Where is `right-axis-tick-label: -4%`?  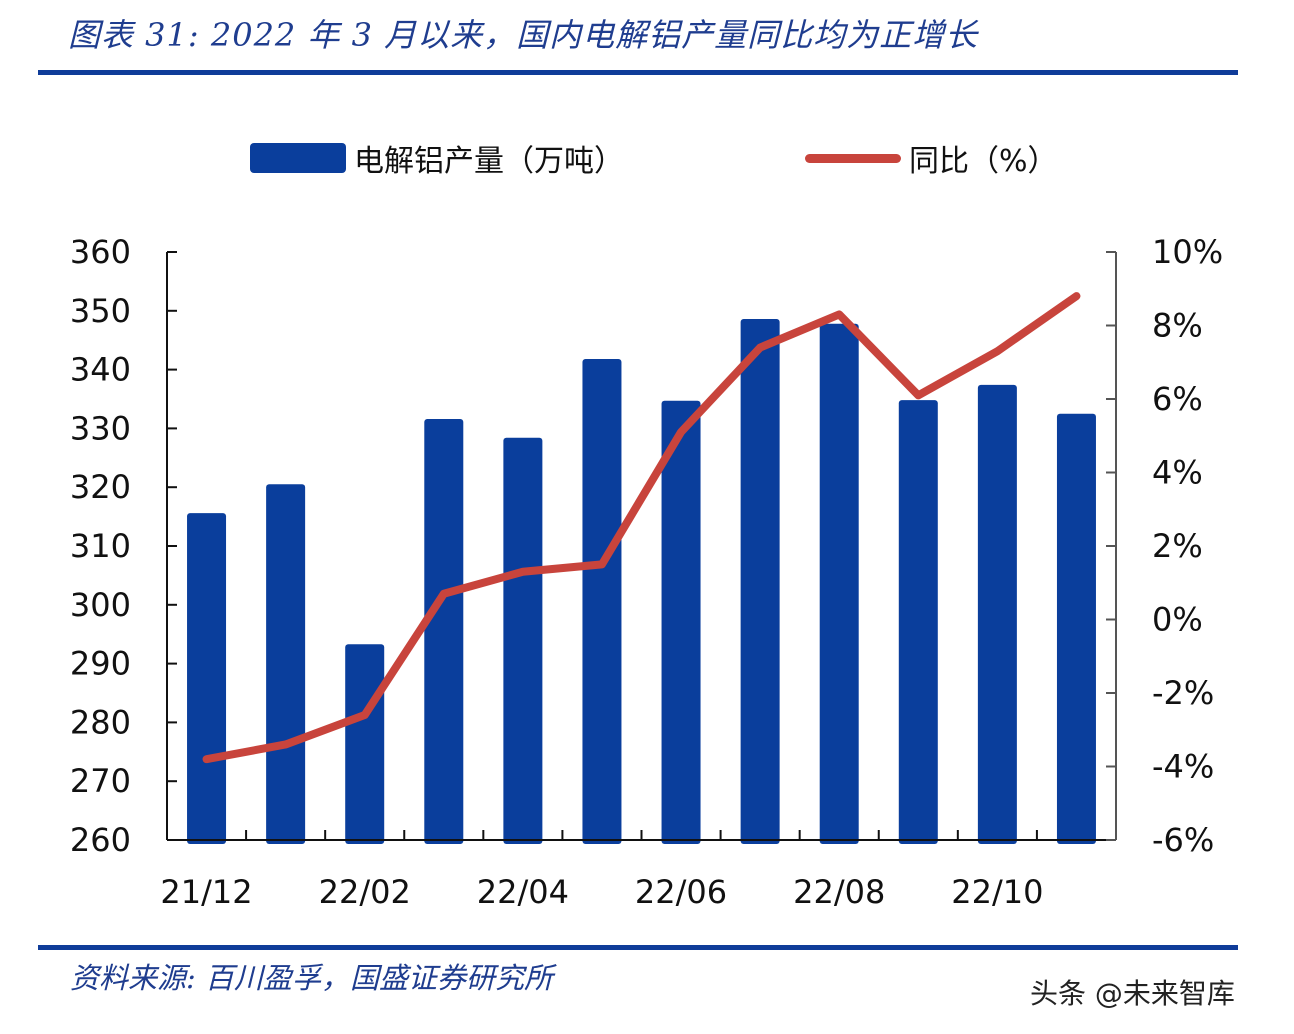 right-axis-tick-label: -4% is located at coordinates (1183, 767).